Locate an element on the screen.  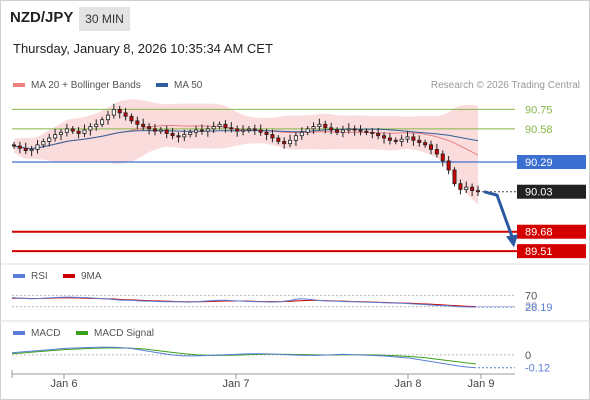
rsi-9ma-line is located at coordinates (244, 302).